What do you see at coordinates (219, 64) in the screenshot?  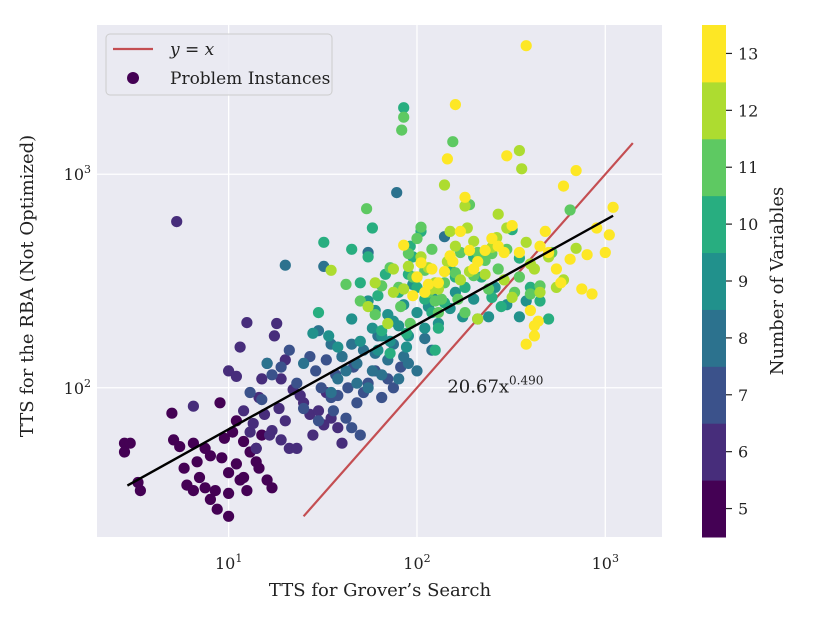 I see `legend-box` at bounding box center [219, 64].